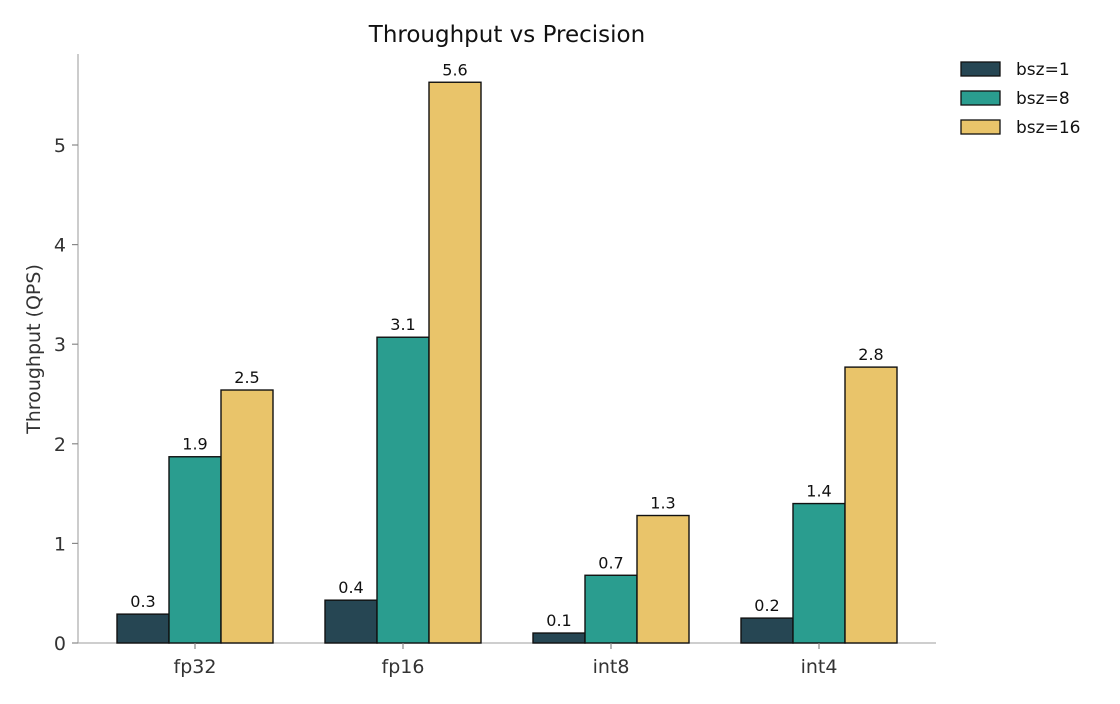  What do you see at coordinates (60, 445) in the screenshot?
I see `y-tick-label: 2` at bounding box center [60, 445].